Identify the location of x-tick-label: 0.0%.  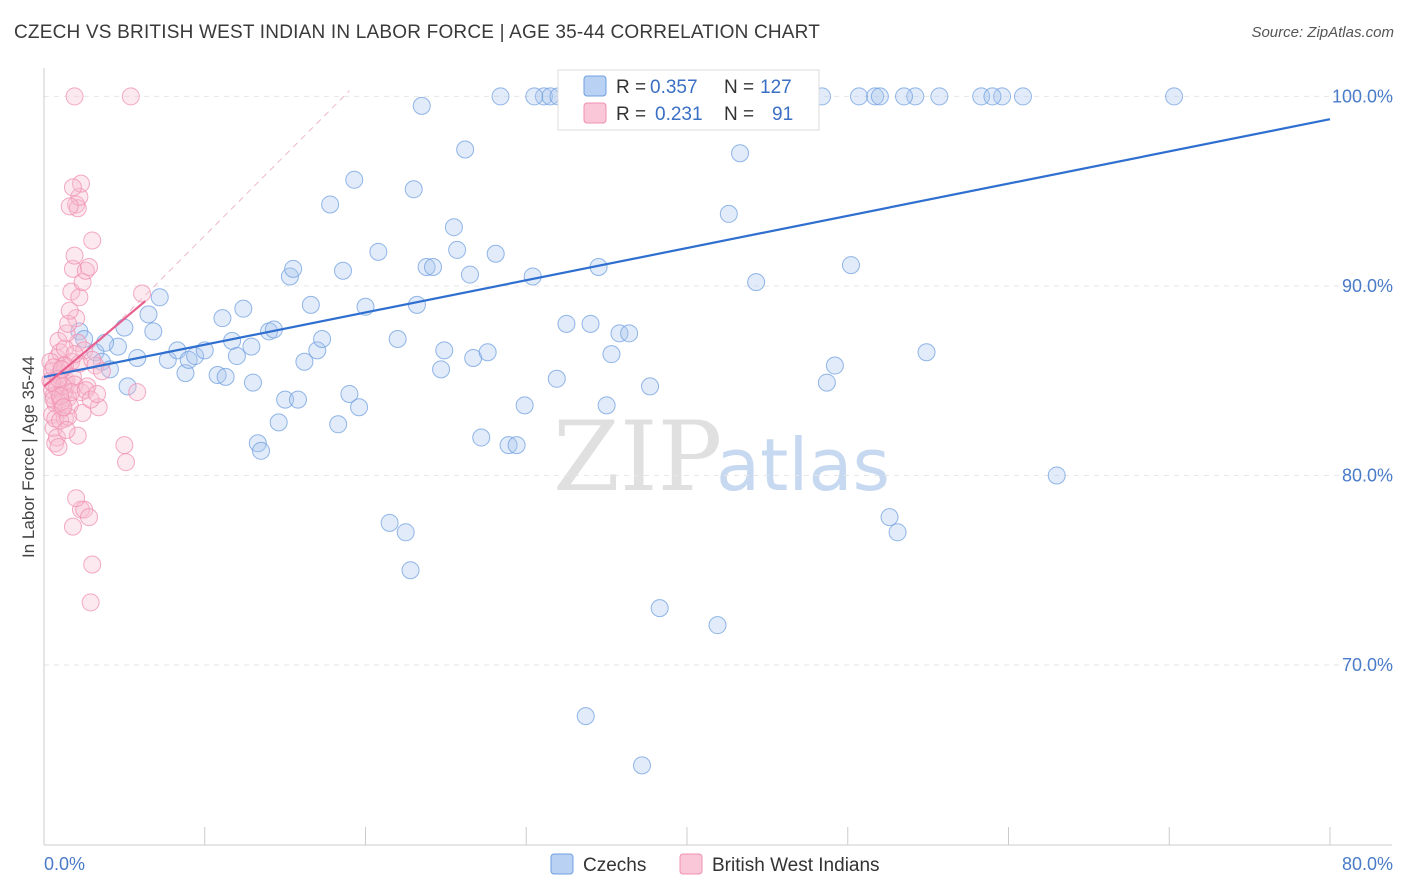
(64, 864).